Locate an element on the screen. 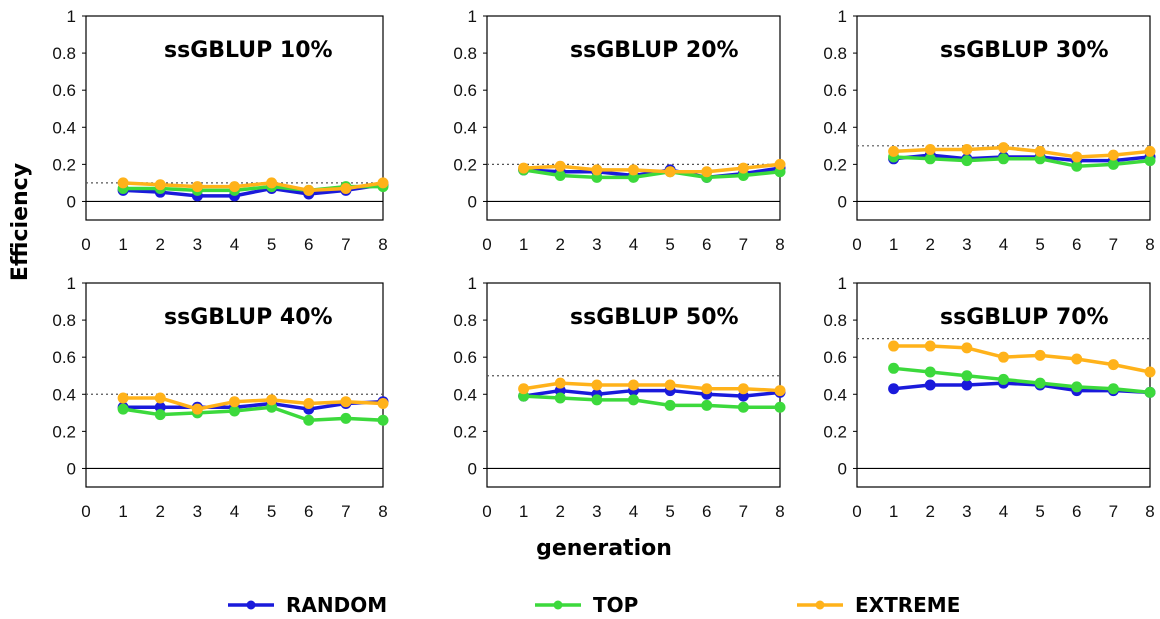 The width and height of the screenshot is (1160, 619). panel-title: ssGBLUP 30% is located at coordinates (1024, 50).